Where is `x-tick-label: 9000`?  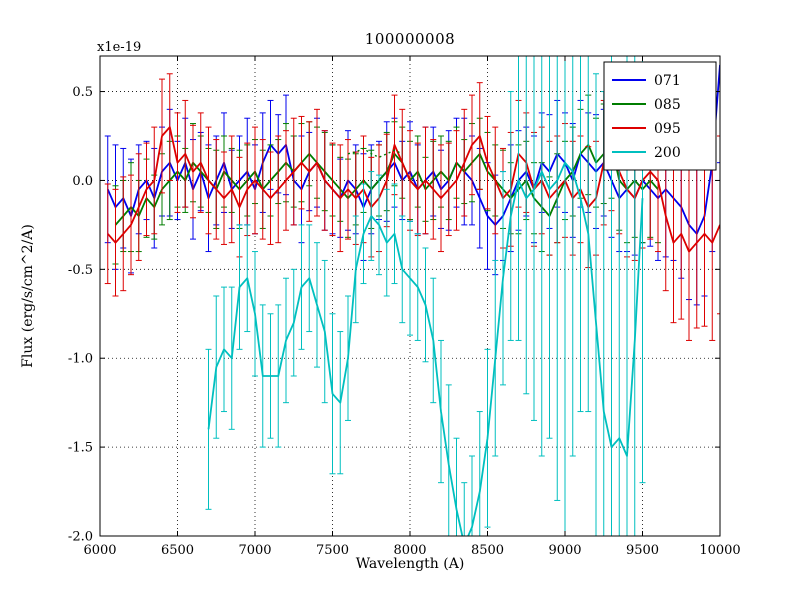
x-tick-label: 9000 is located at coordinates (564, 550).